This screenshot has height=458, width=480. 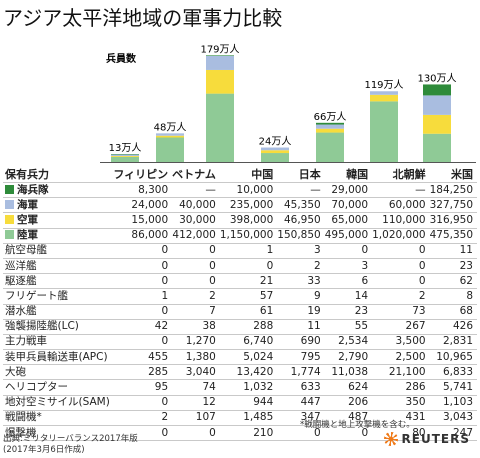 I want to click on table-cell: 2, so click(x=422, y=295).